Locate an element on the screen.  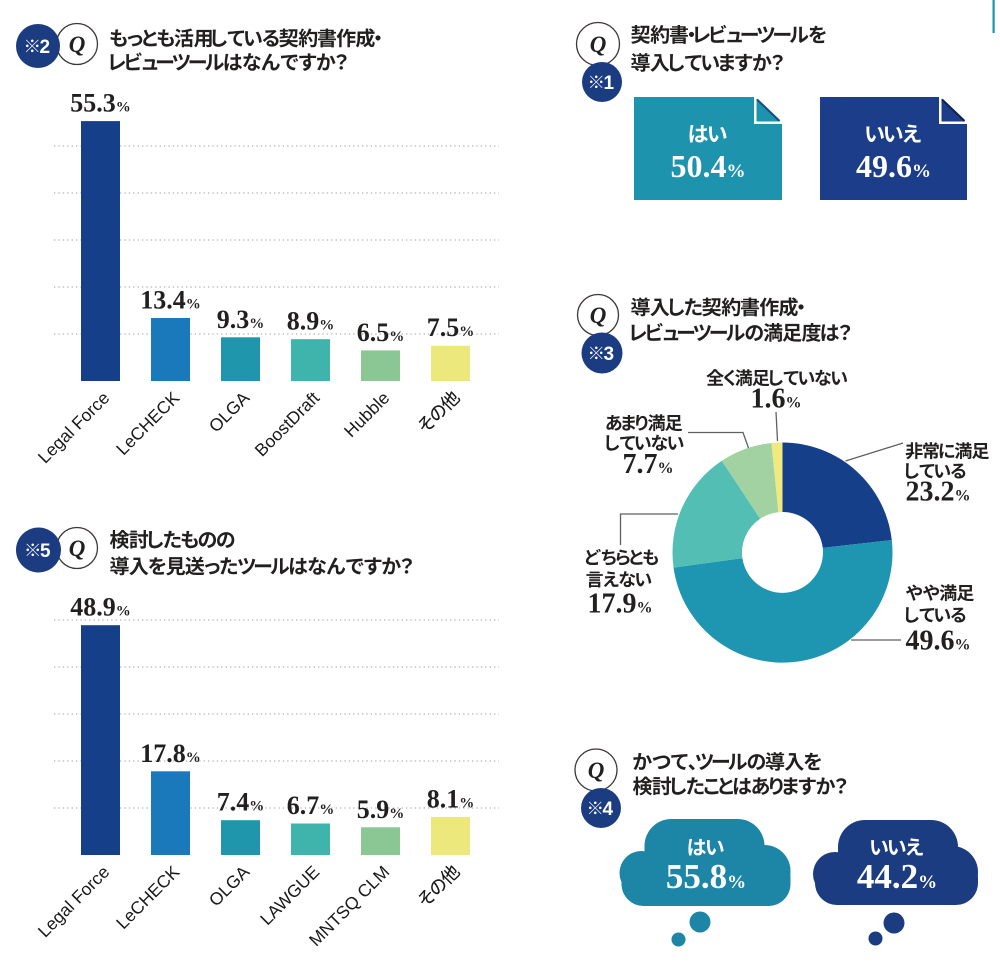
svg-text: 5 is located at coordinates (45, 551).